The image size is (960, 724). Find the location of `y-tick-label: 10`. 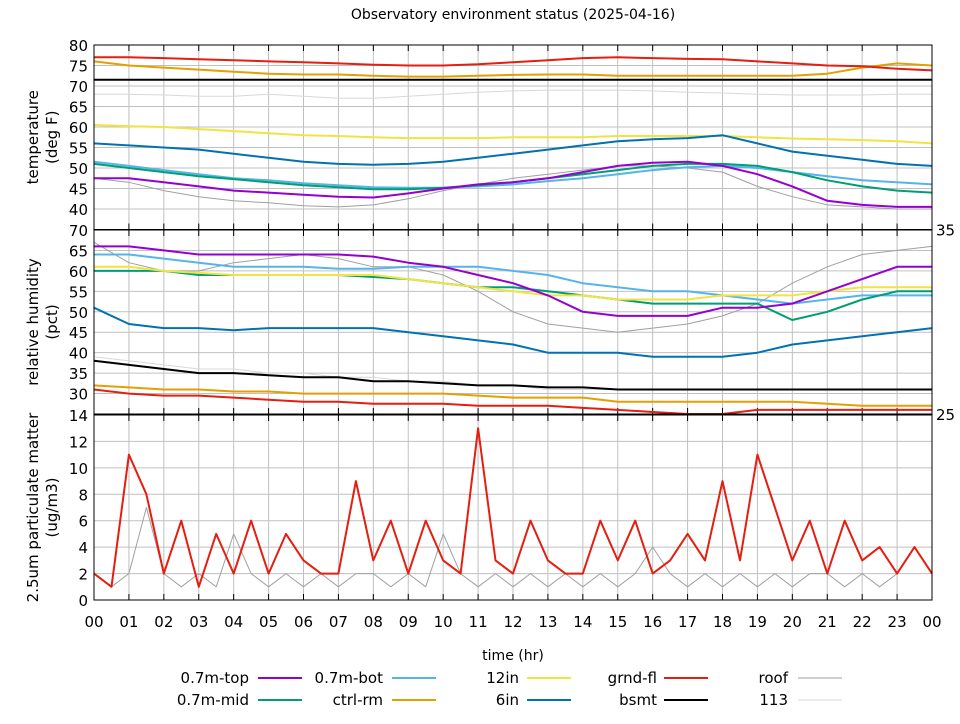

y-tick-label: 10 is located at coordinates (78, 469).